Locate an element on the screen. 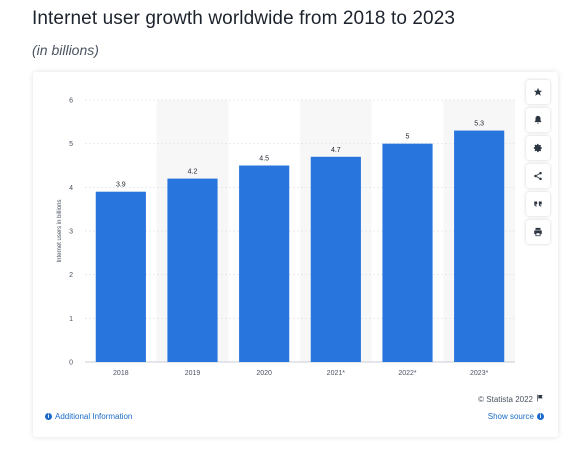 The image size is (588, 460). x-tick-label: 2022* is located at coordinates (407, 373).